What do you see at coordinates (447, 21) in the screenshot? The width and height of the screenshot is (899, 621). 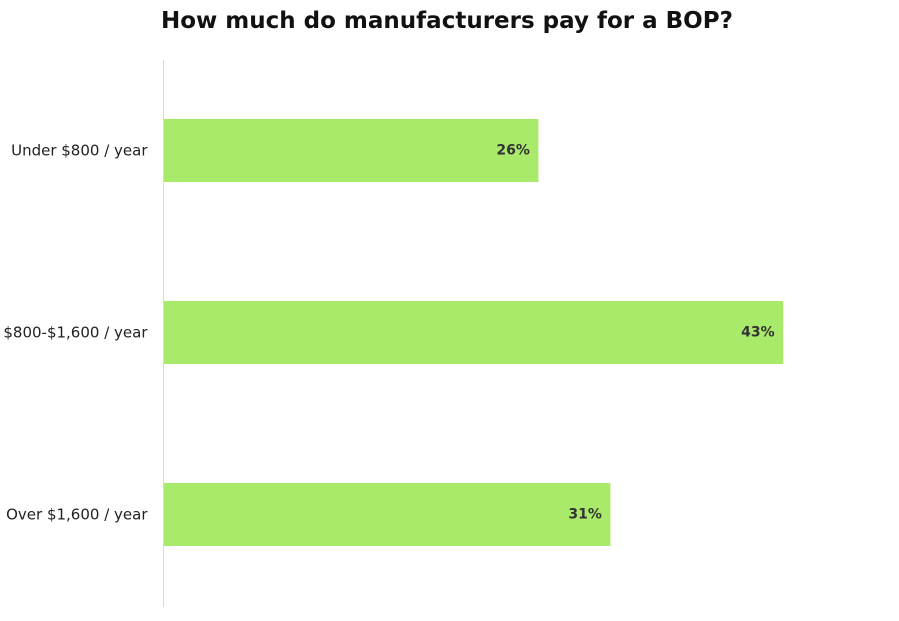 I see `chart-title: How much do manufacturers pay for a BOP?` at bounding box center [447, 21].